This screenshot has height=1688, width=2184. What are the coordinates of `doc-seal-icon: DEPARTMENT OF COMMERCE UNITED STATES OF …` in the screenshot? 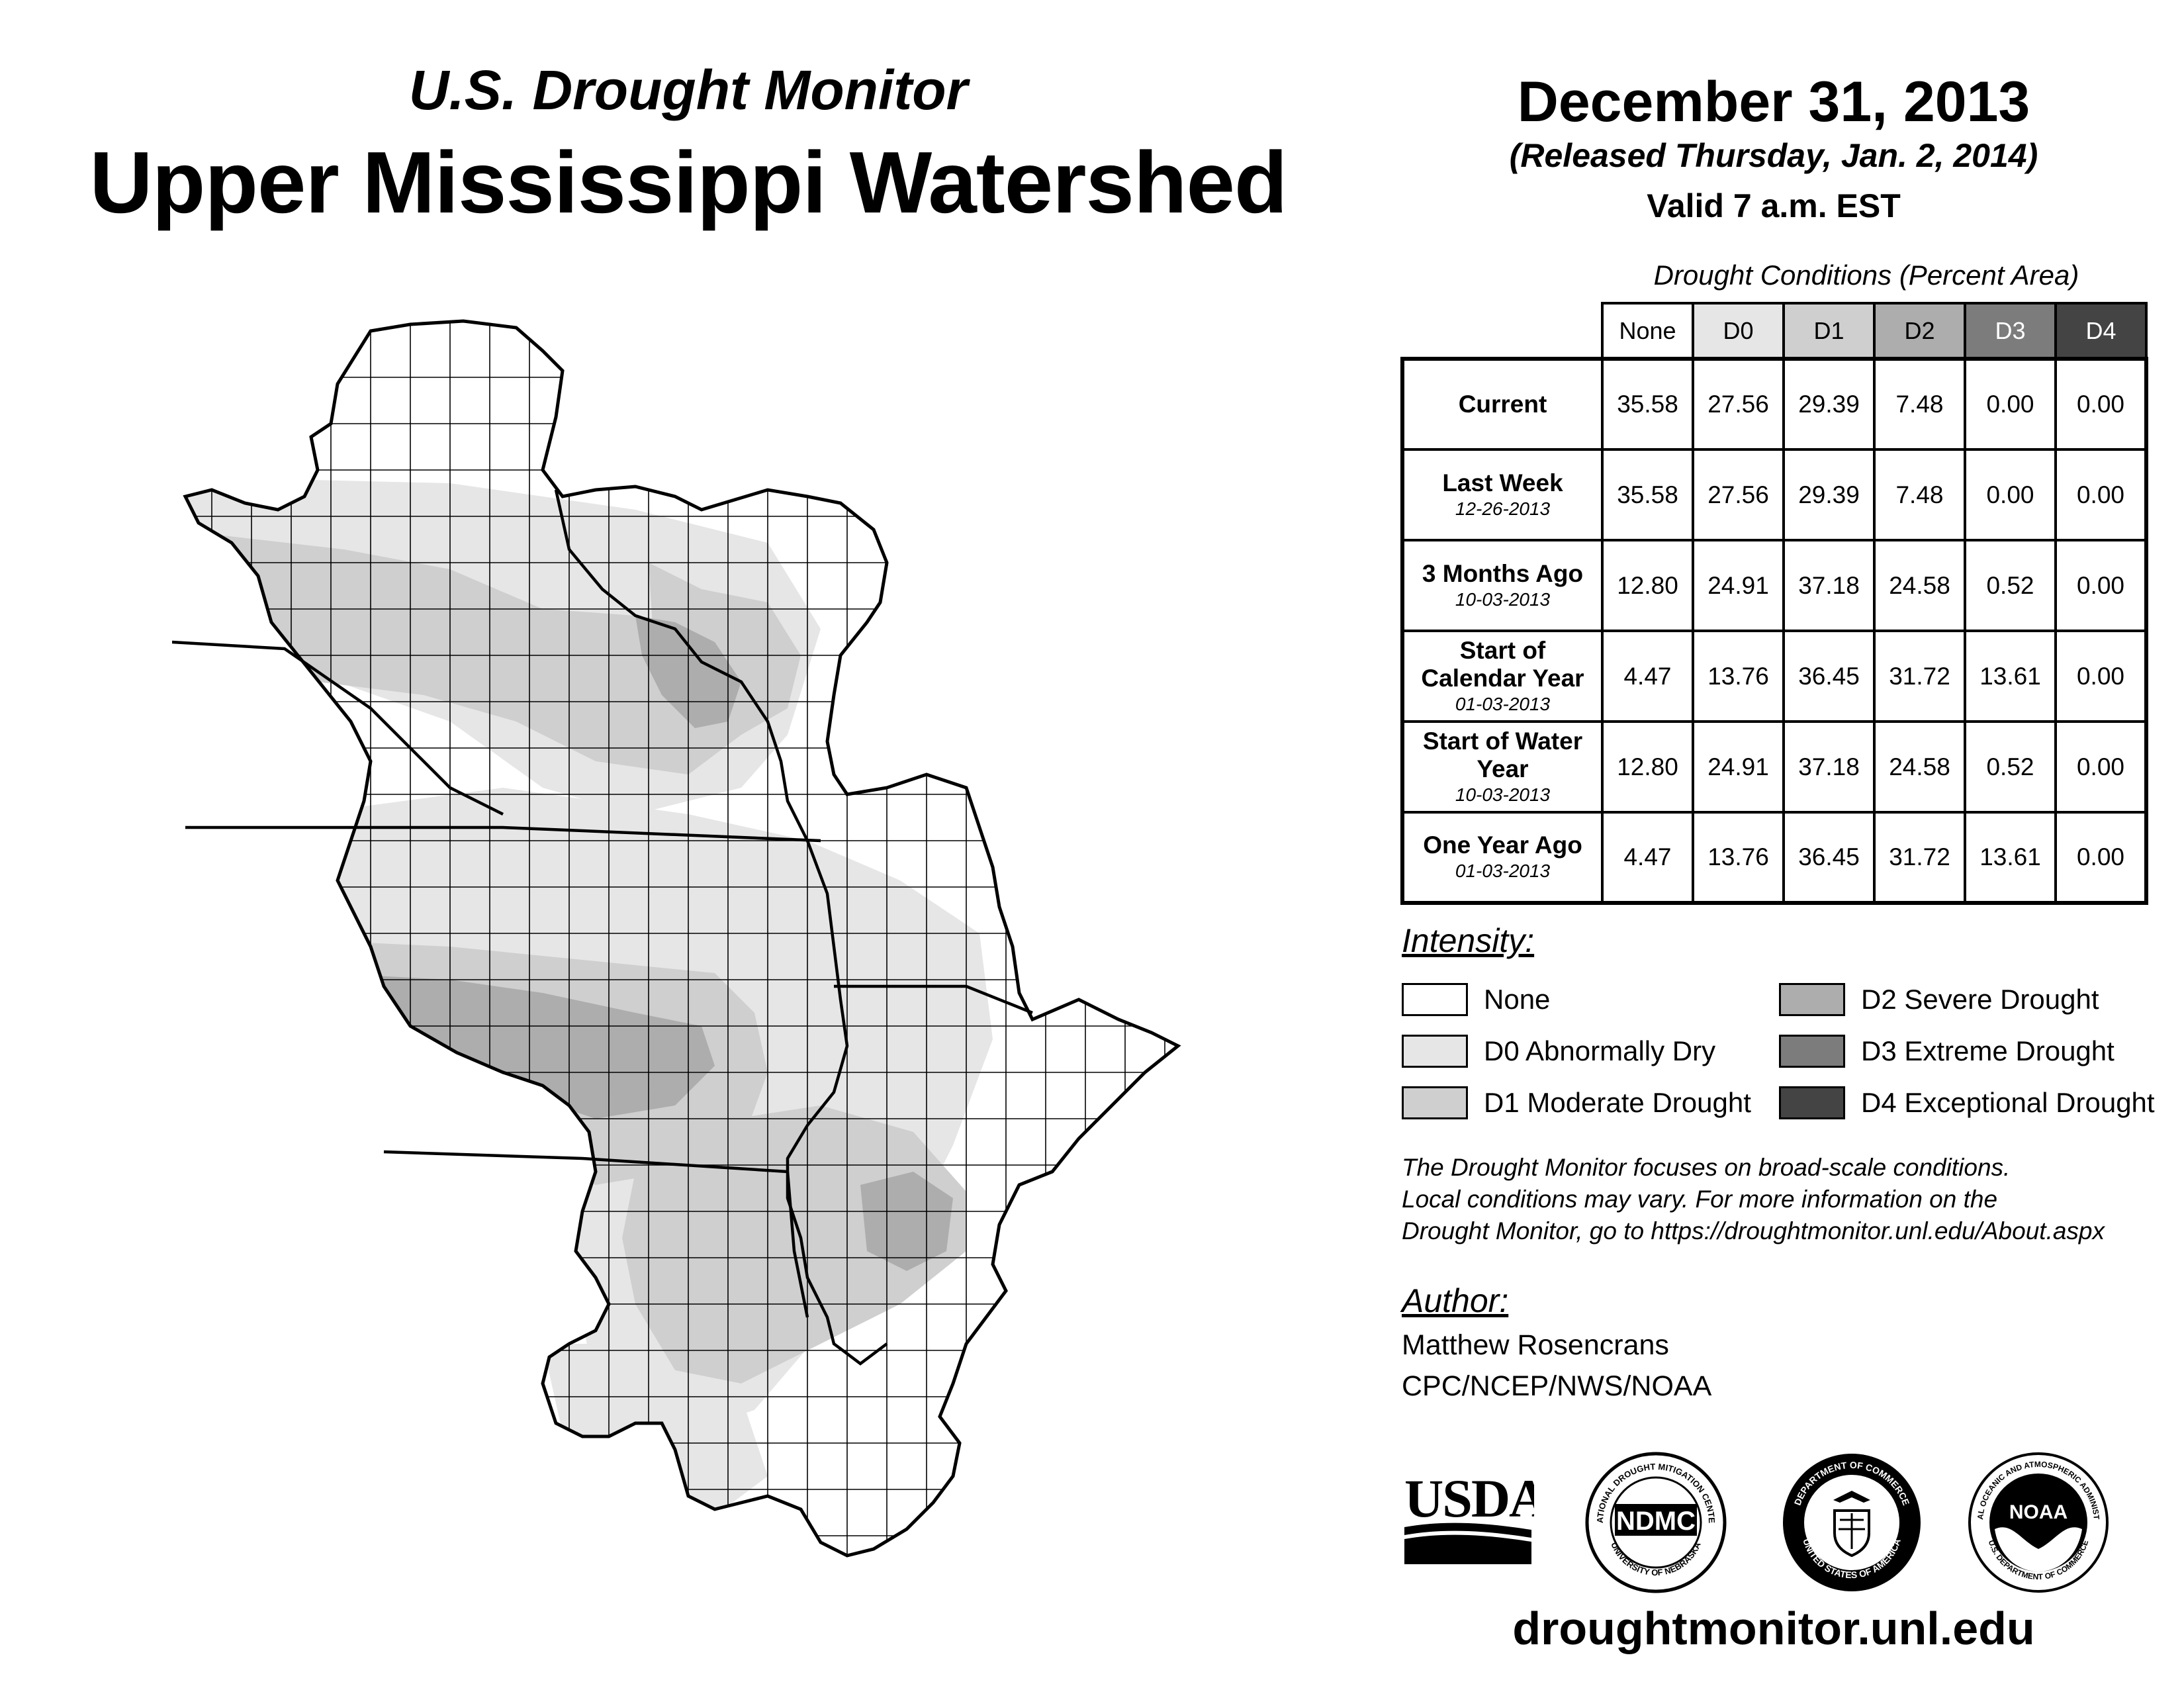 It's located at (1852, 1522).